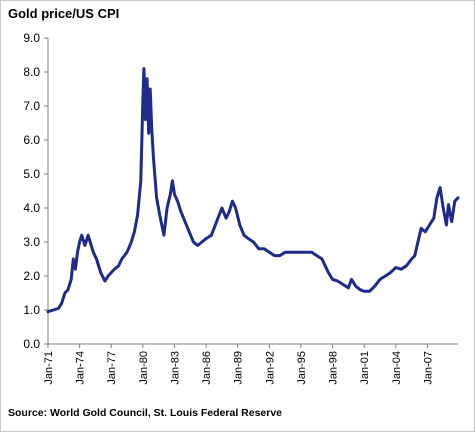  What do you see at coordinates (31, 38) in the screenshot?
I see `y-tick-label: 9.0` at bounding box center [31, 38].